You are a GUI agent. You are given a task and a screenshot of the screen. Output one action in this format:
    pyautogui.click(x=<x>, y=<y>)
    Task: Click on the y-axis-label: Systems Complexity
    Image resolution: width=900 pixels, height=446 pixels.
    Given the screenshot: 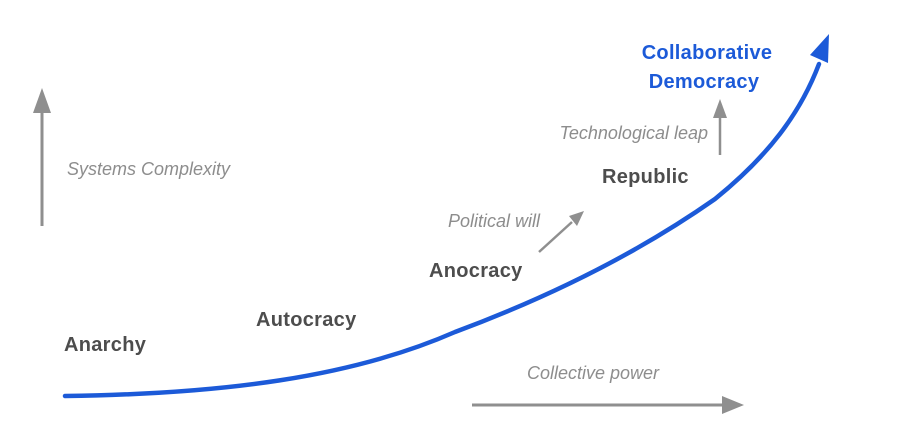 What is the action you would take?
    pyautogui.click(x=149, y=169)
    